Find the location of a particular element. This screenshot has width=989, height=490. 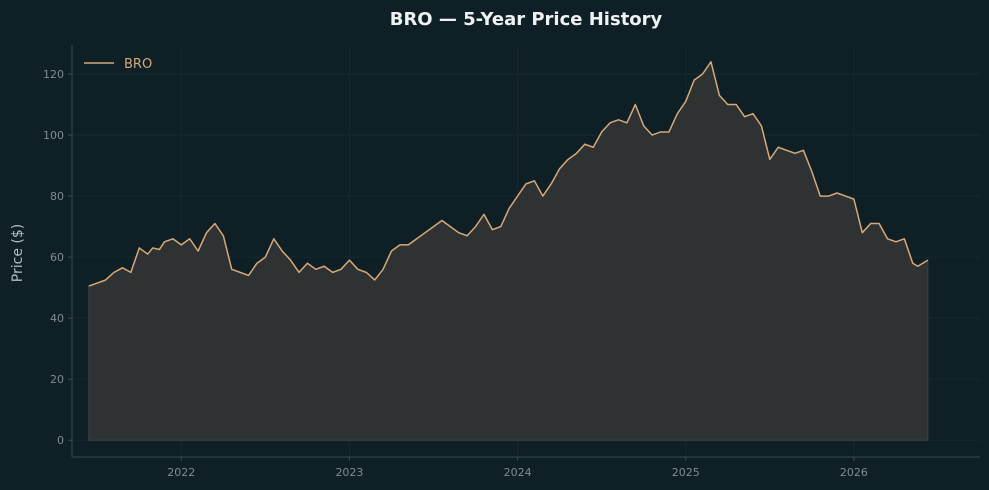

chart-title: BRO — 5-Year Price History is located at coordinates (526, 19).